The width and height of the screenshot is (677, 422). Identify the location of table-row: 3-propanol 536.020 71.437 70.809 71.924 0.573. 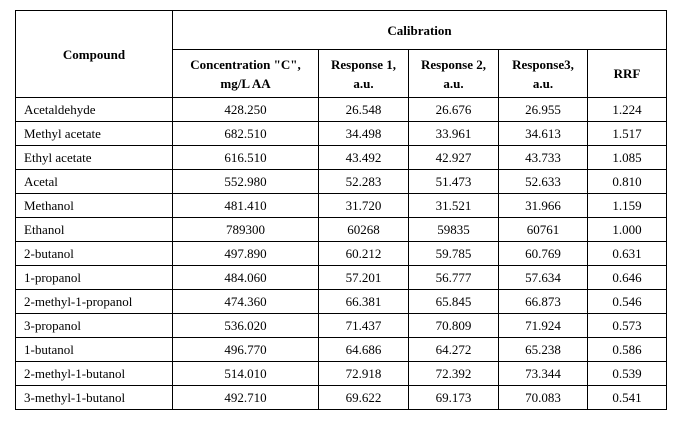
(341, 325).